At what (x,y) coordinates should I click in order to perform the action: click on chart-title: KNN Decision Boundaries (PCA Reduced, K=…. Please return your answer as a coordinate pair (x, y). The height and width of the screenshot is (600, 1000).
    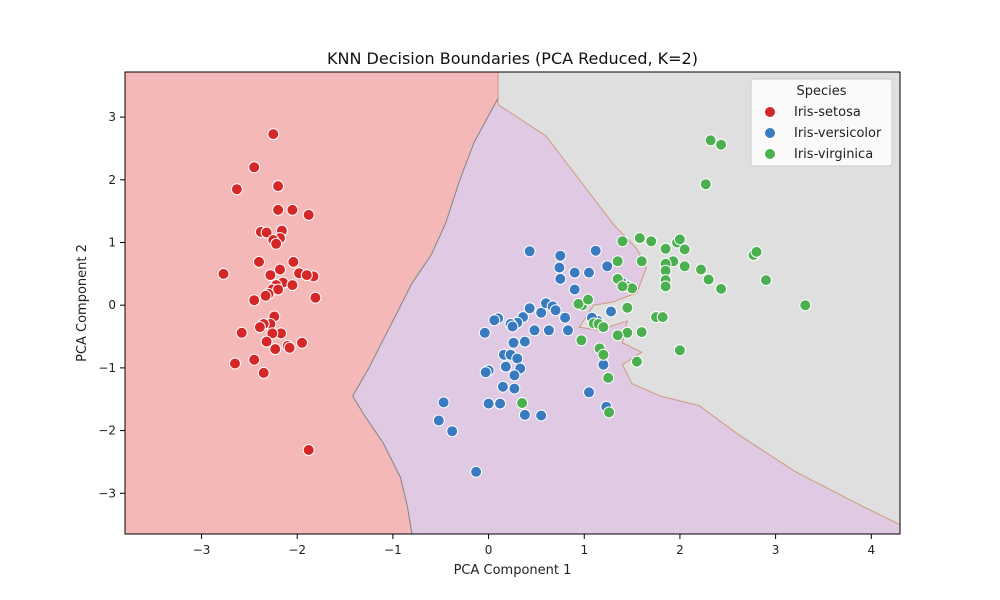
    Looking at the image, I should click on (512, 58).